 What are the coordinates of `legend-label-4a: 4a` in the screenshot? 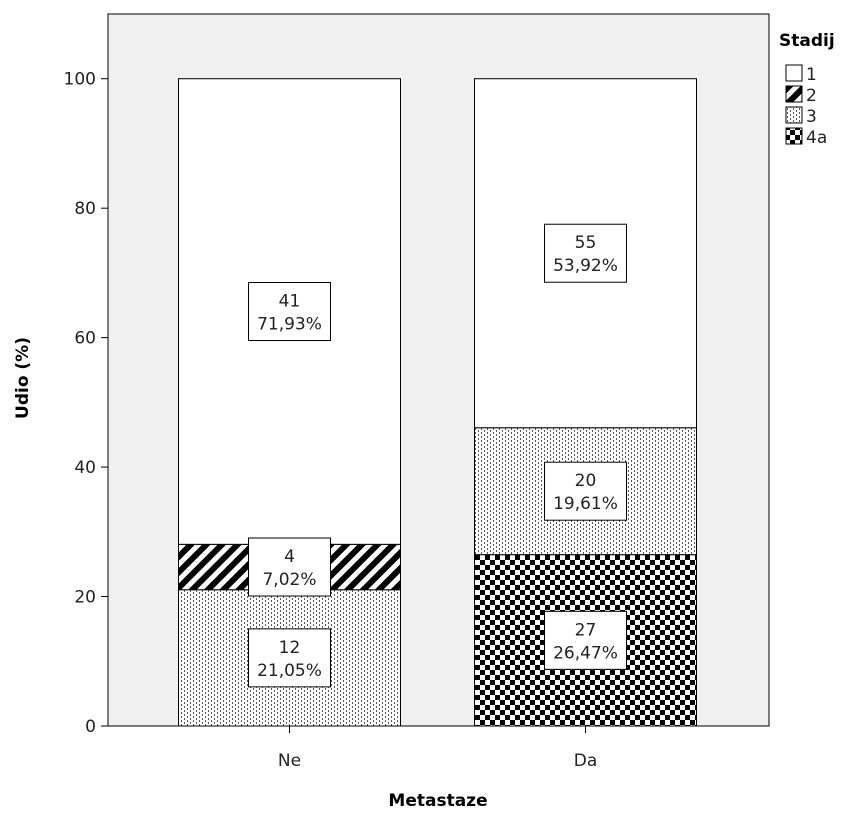 It's located at (816, 138).